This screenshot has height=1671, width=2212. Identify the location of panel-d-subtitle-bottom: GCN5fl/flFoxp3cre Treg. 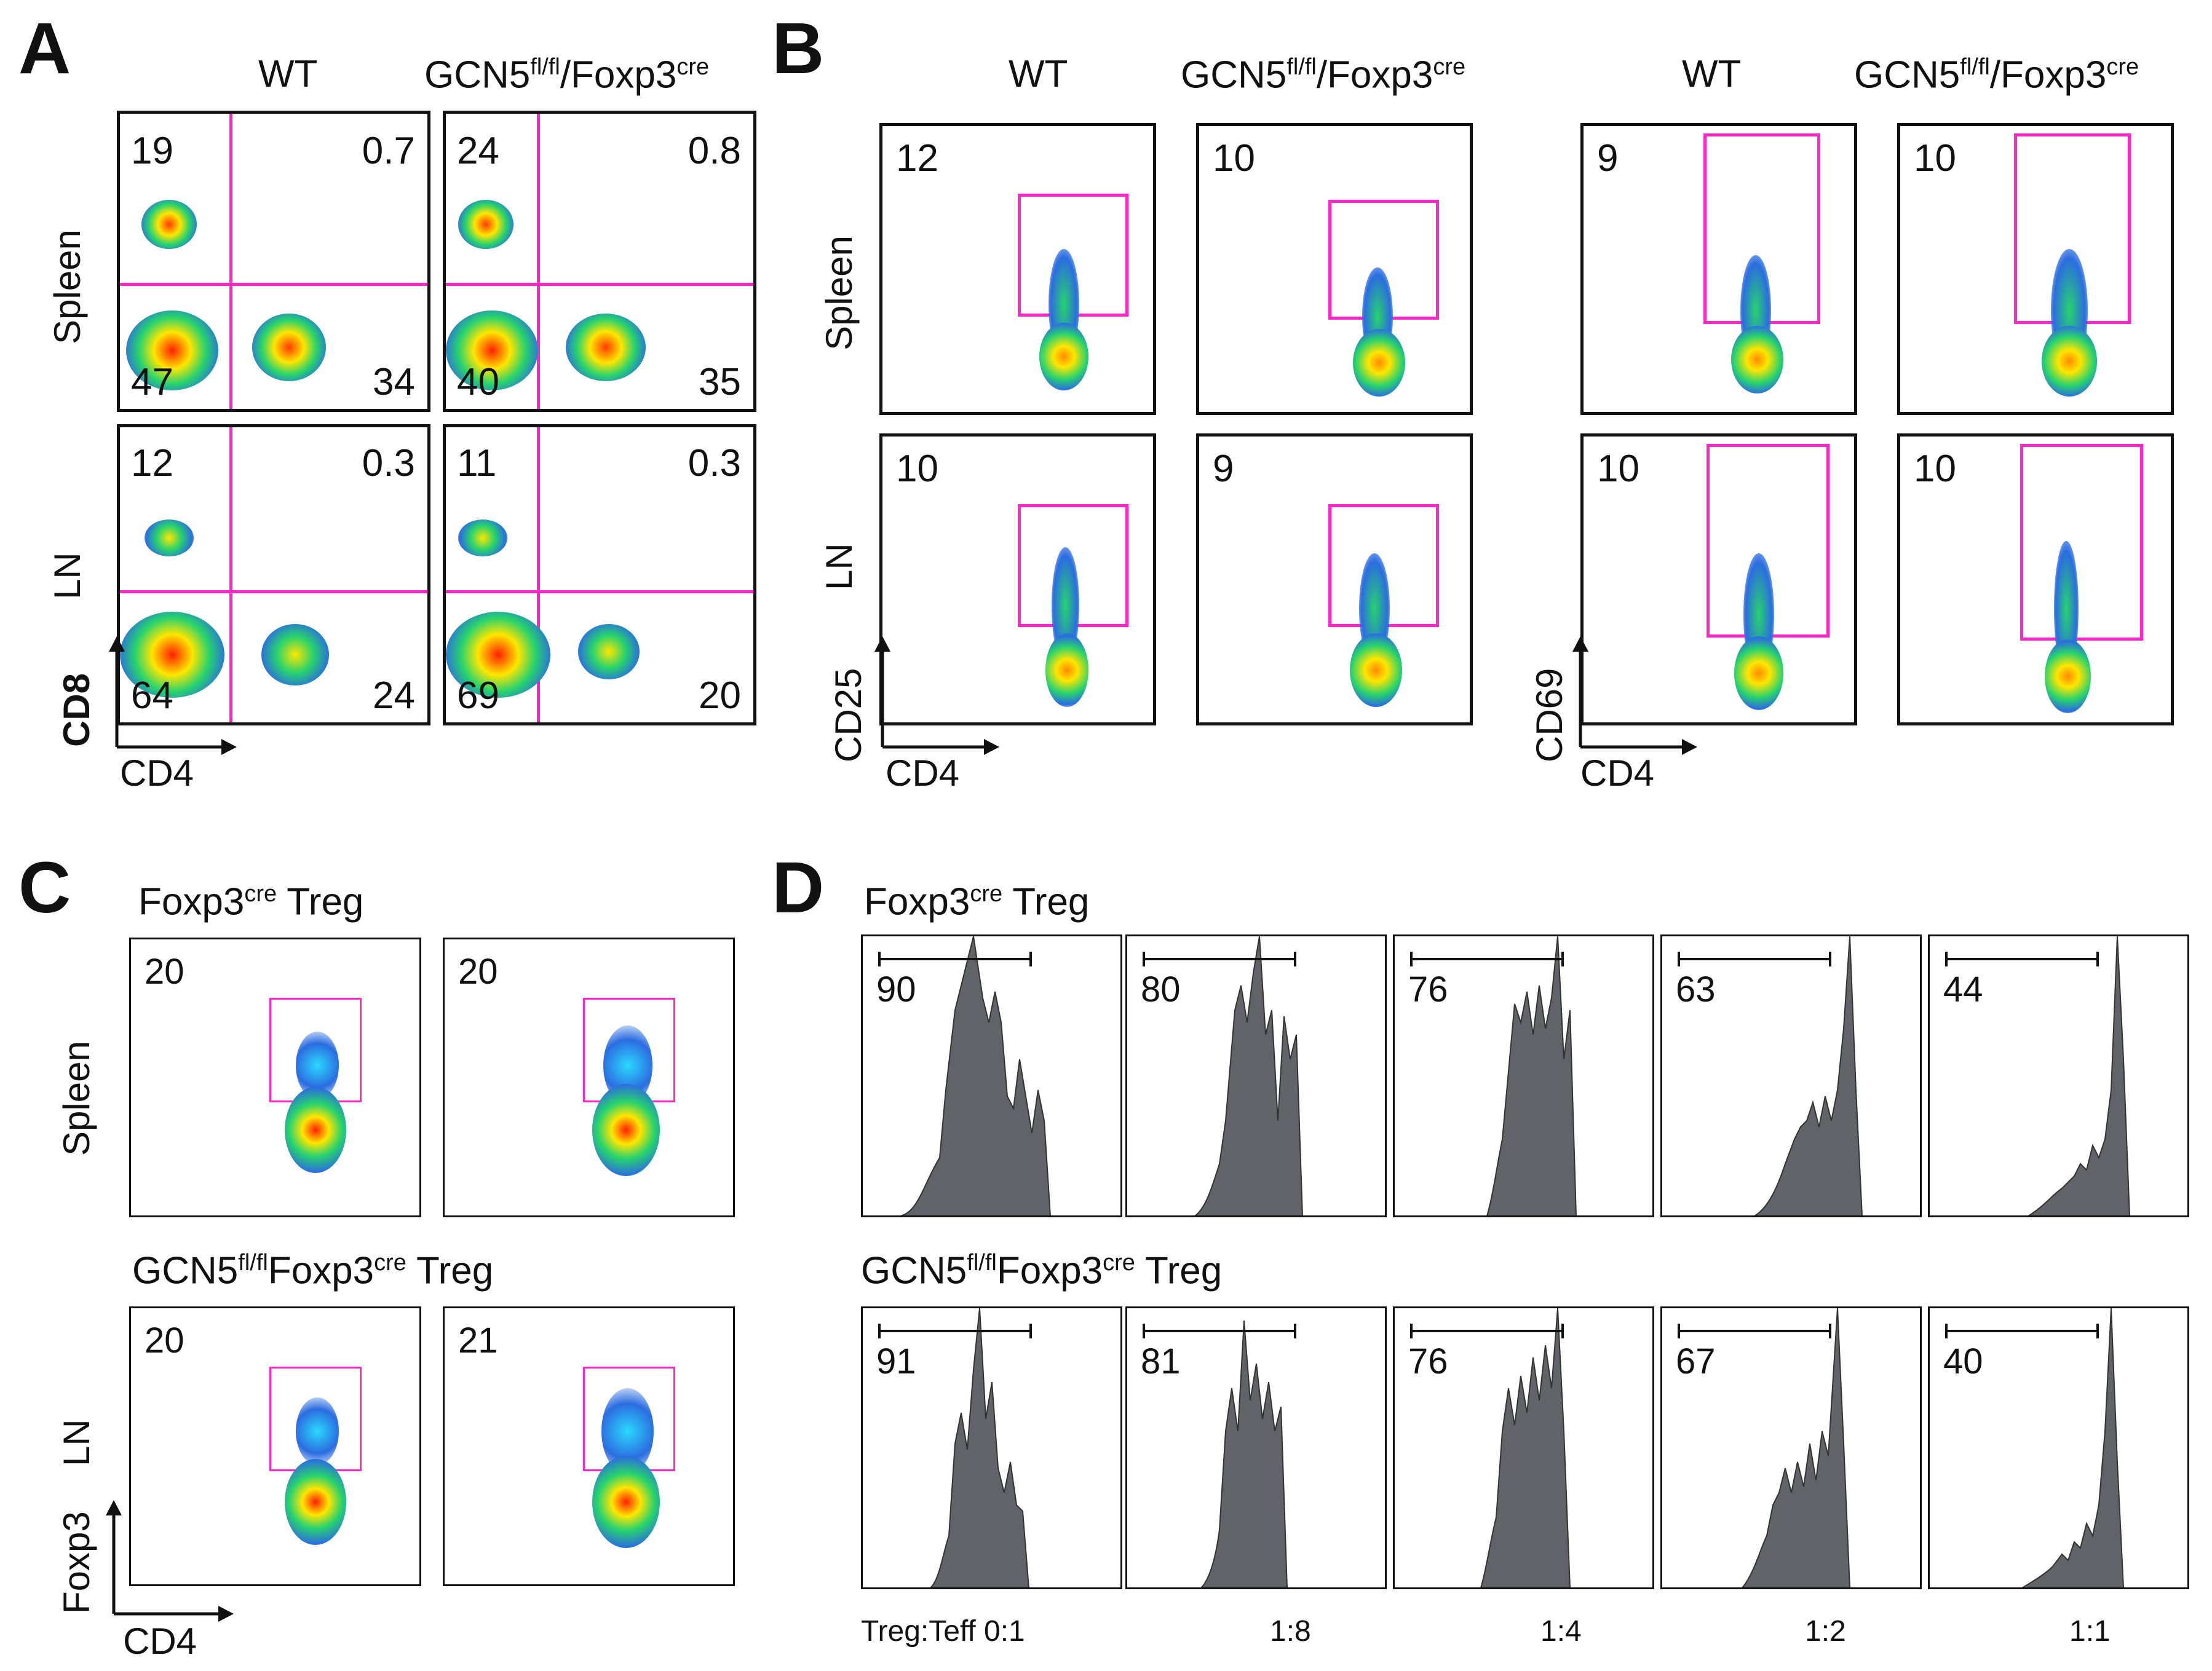
(1042, 1270).